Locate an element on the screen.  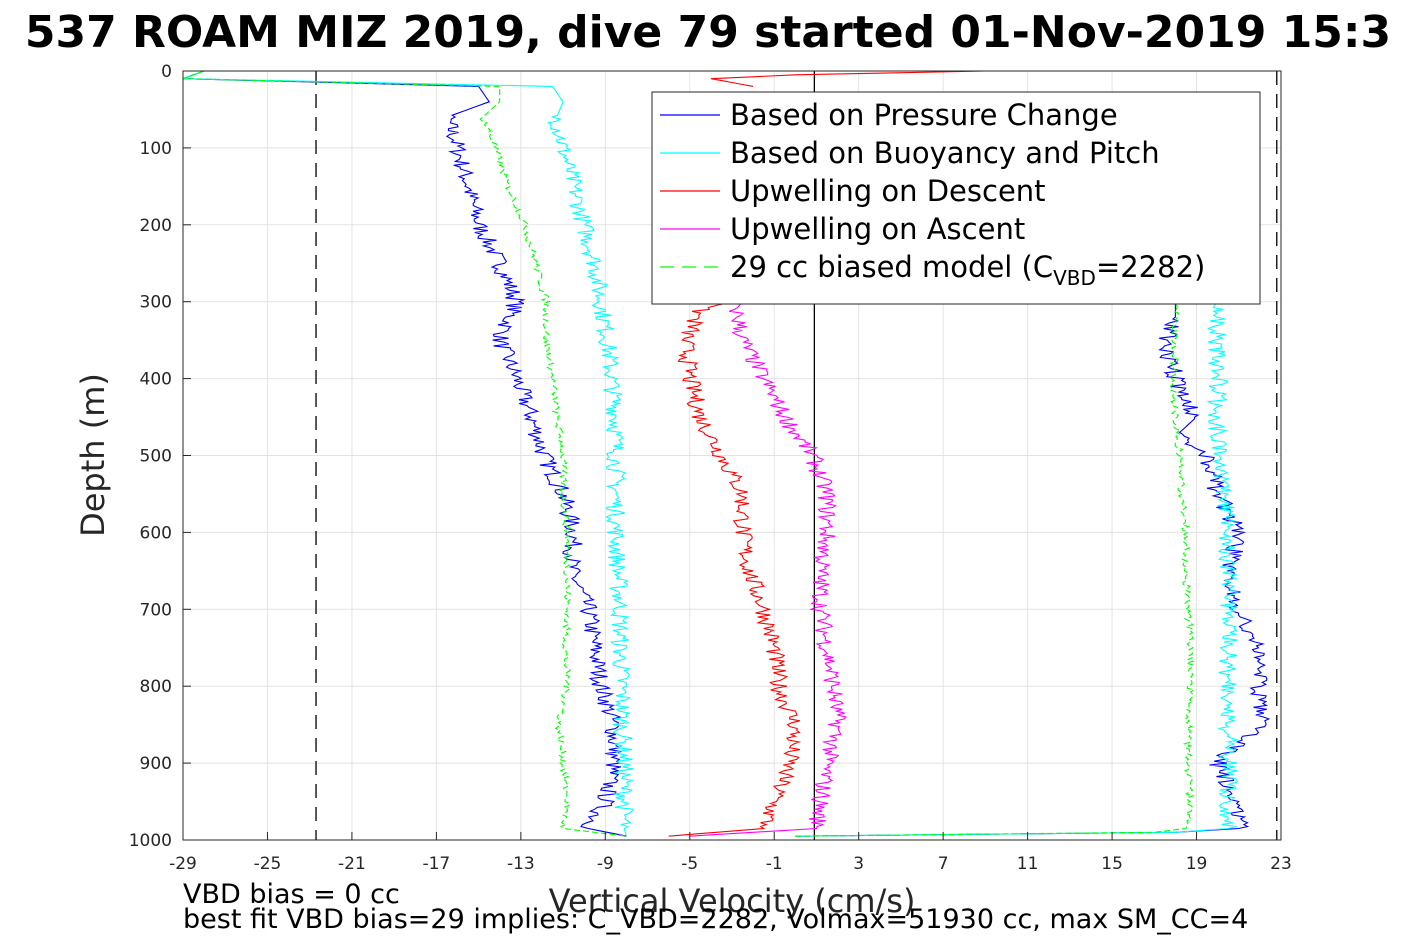
y-axis-label: Depth (m) is located at coordinates (93, 455).